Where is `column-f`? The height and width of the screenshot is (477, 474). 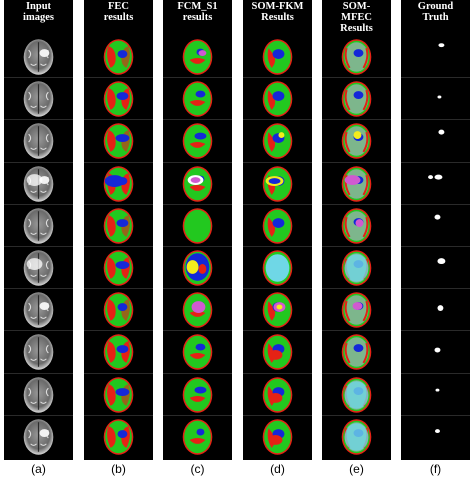
column-f is located at coordinates (435, 230).